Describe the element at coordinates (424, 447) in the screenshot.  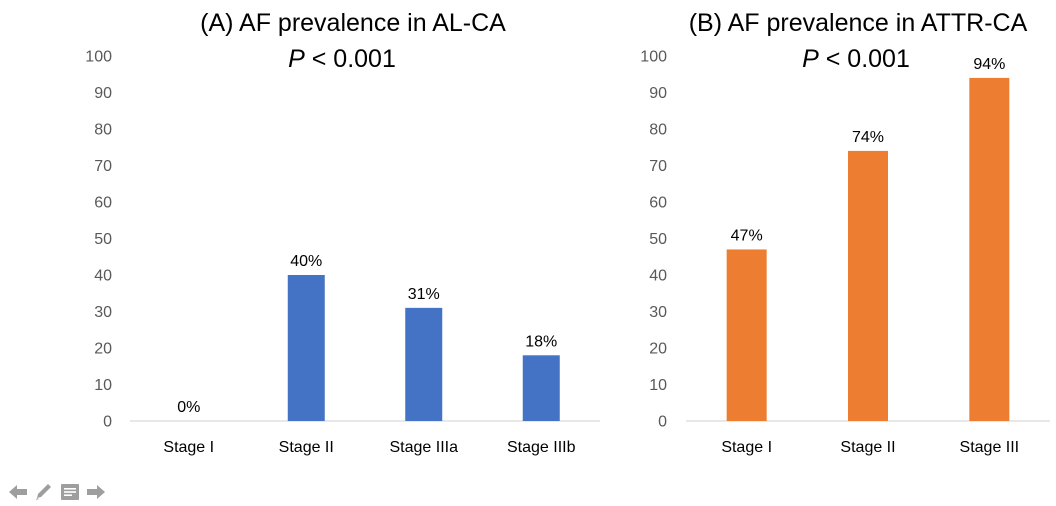
I see `category-label: Stage IIIa` at that location.